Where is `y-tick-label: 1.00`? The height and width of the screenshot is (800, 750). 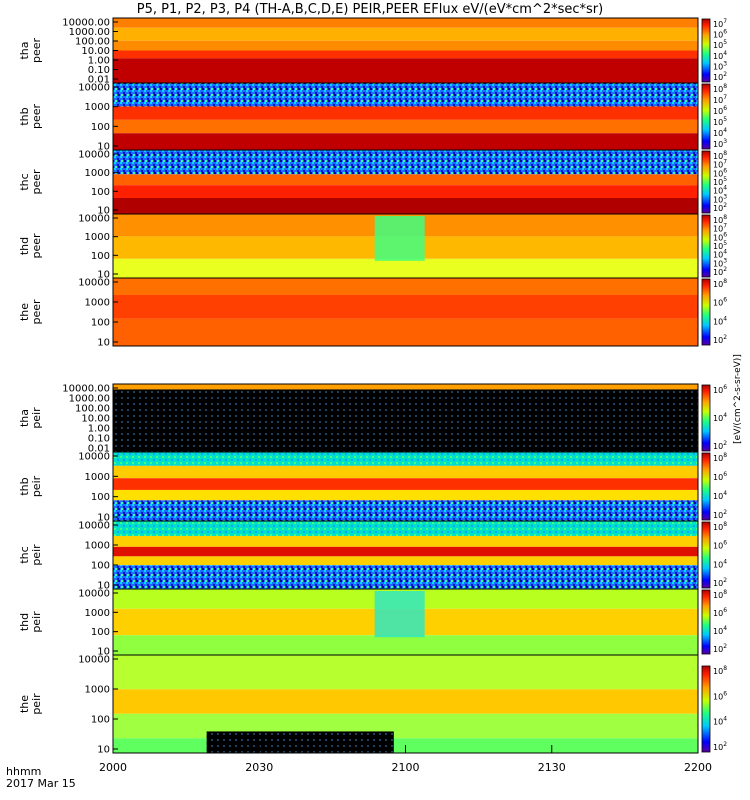 y-tick-label: 1.00 is located at coordinates (99, 429).